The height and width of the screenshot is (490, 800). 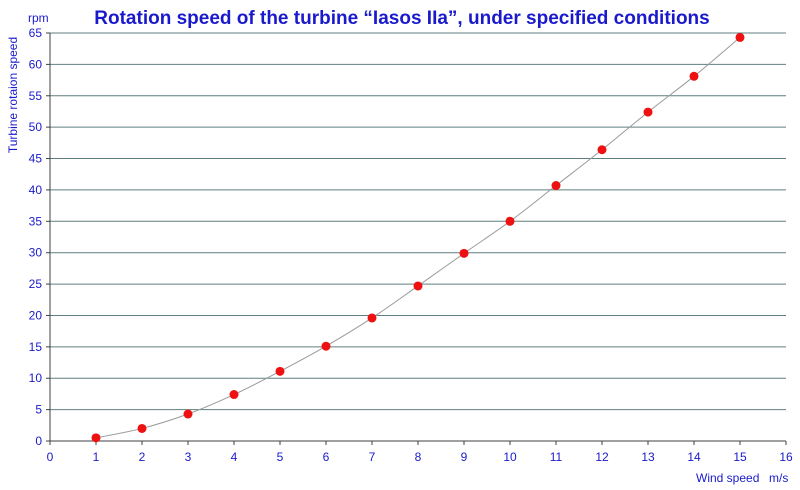 What do you see at coordinates (36, 190) in the screenshot?
I see `y-tick-label: 40` at bounding box center [36, 190].